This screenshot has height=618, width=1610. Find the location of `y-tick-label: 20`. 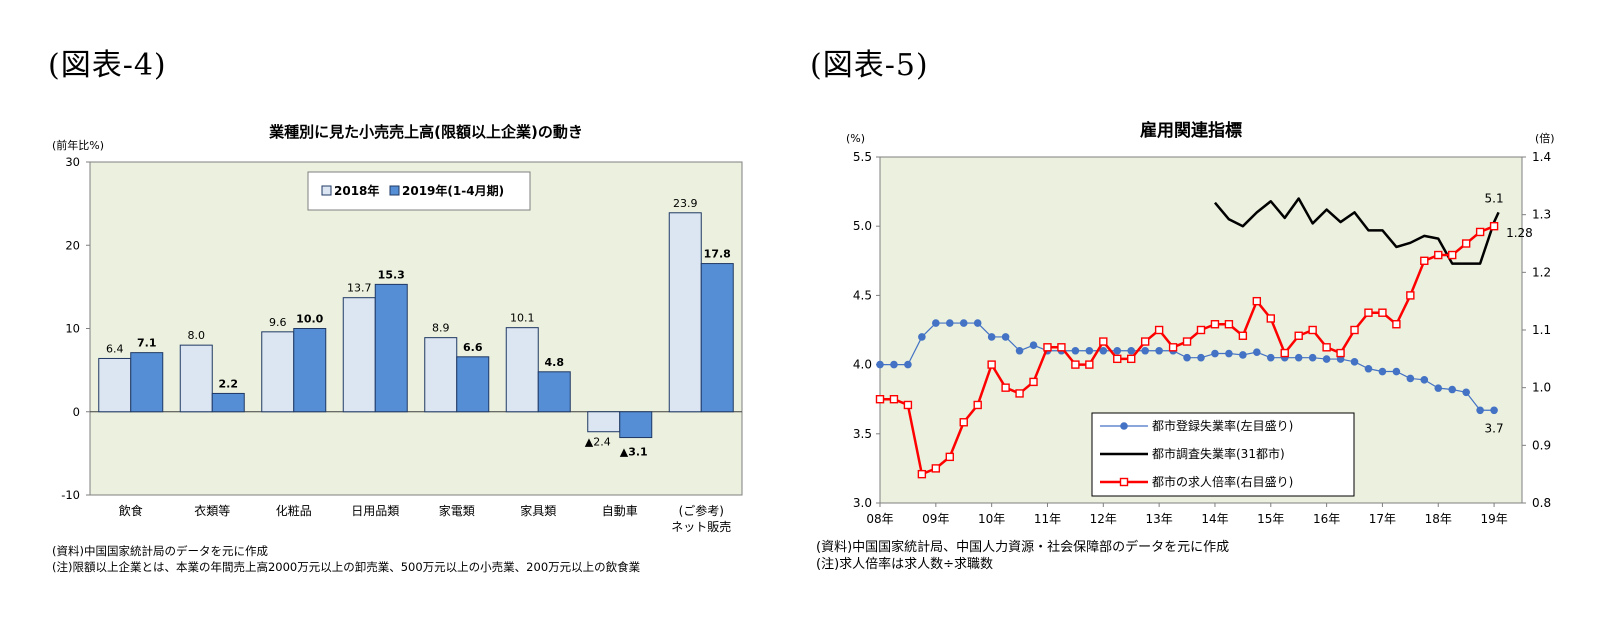

y-tick-label: 20 is located at coordinates (72, 245).